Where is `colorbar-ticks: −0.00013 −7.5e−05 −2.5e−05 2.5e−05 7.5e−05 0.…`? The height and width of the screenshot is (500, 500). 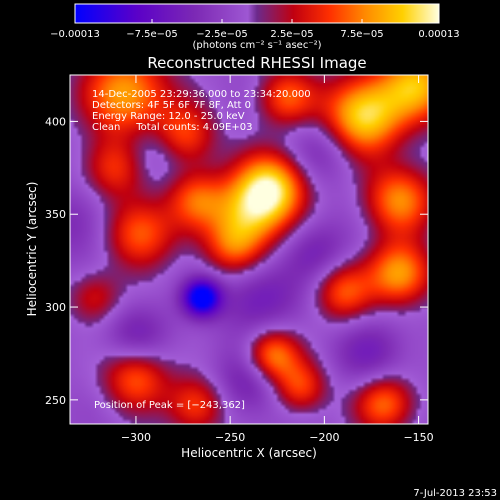 colorbar-ticks: −0.00013 −7.5e−05 −2.5e−05 2.5e−05 7.5e−05 0.… is located at coordinates (255, 29).